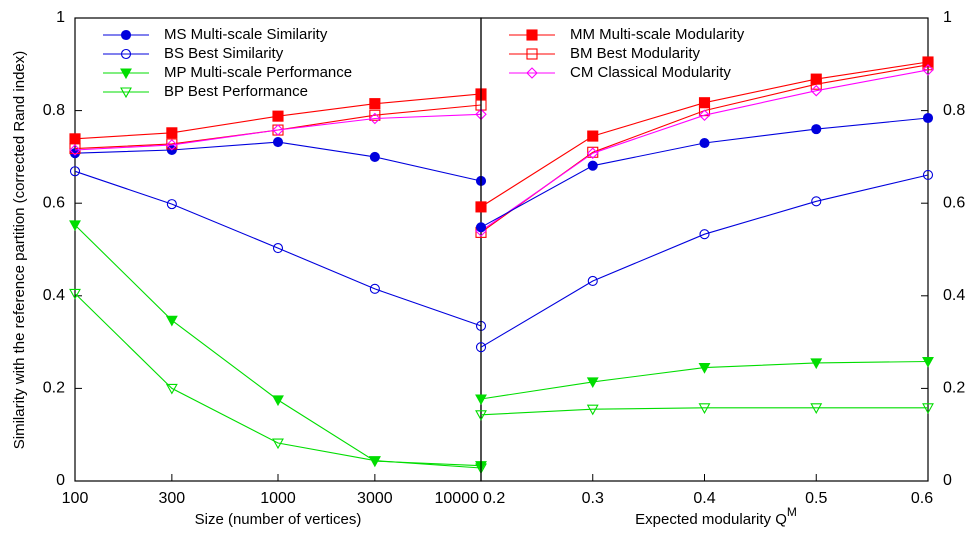 Image resolution: width=971 pixels, height=536 pixels. What do you see at coordinates (258, 72) in the screenshot?
I see `legend-label: MP Multi-scale Performance` at bounding box center [258, 72].